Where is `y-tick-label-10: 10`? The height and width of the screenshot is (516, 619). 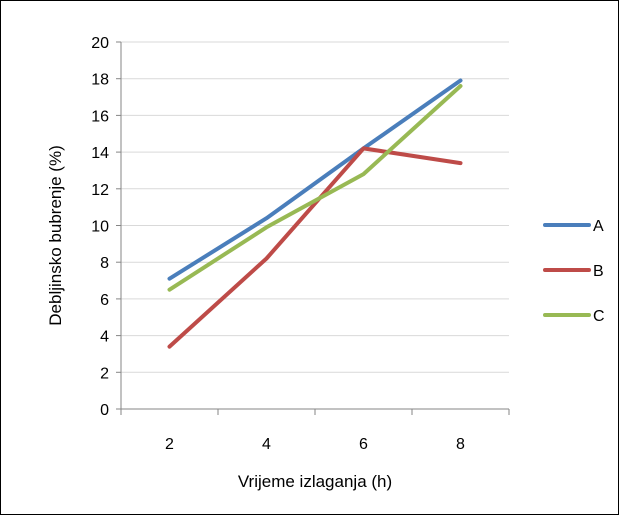
y-tick-label-10: 10 is located at coordinates (100, 227).